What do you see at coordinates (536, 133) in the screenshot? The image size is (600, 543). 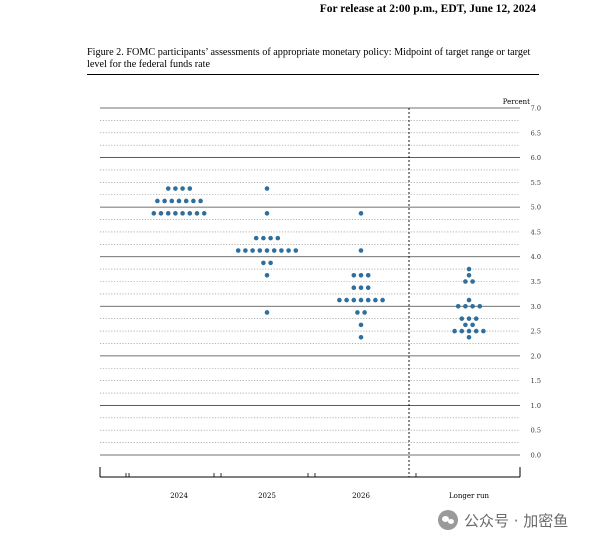 I see `y-tick-label: 6.5` at bounding box center [536, 133].